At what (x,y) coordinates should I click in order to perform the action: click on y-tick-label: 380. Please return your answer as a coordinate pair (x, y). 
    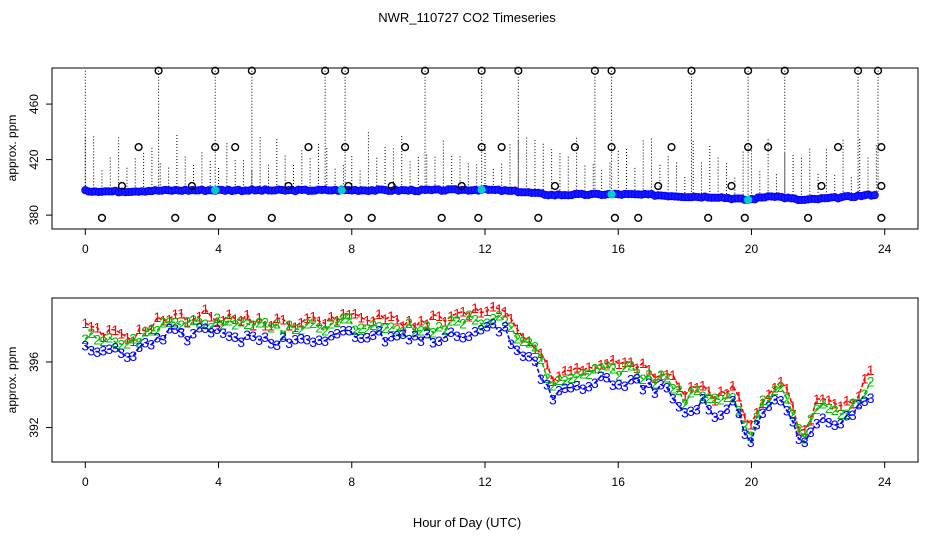
    Looking at the image, I should click on (34, 215).